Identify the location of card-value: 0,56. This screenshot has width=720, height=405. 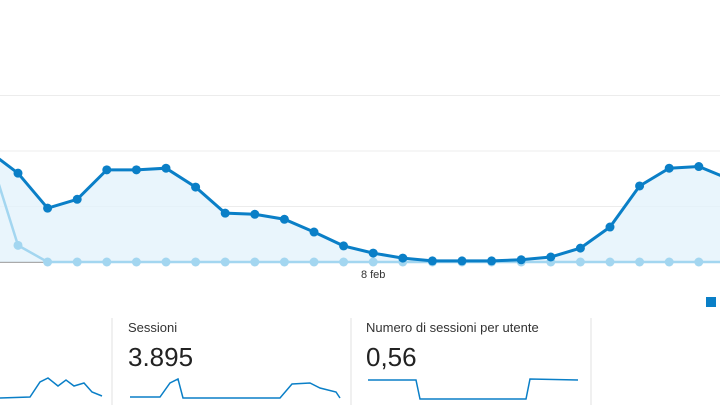
(391, 357).